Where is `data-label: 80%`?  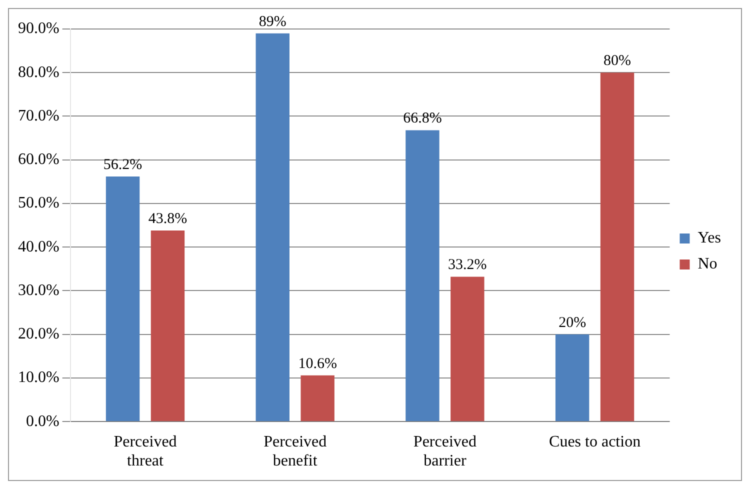
data-label: 80% is located at coordinates (618, 61).